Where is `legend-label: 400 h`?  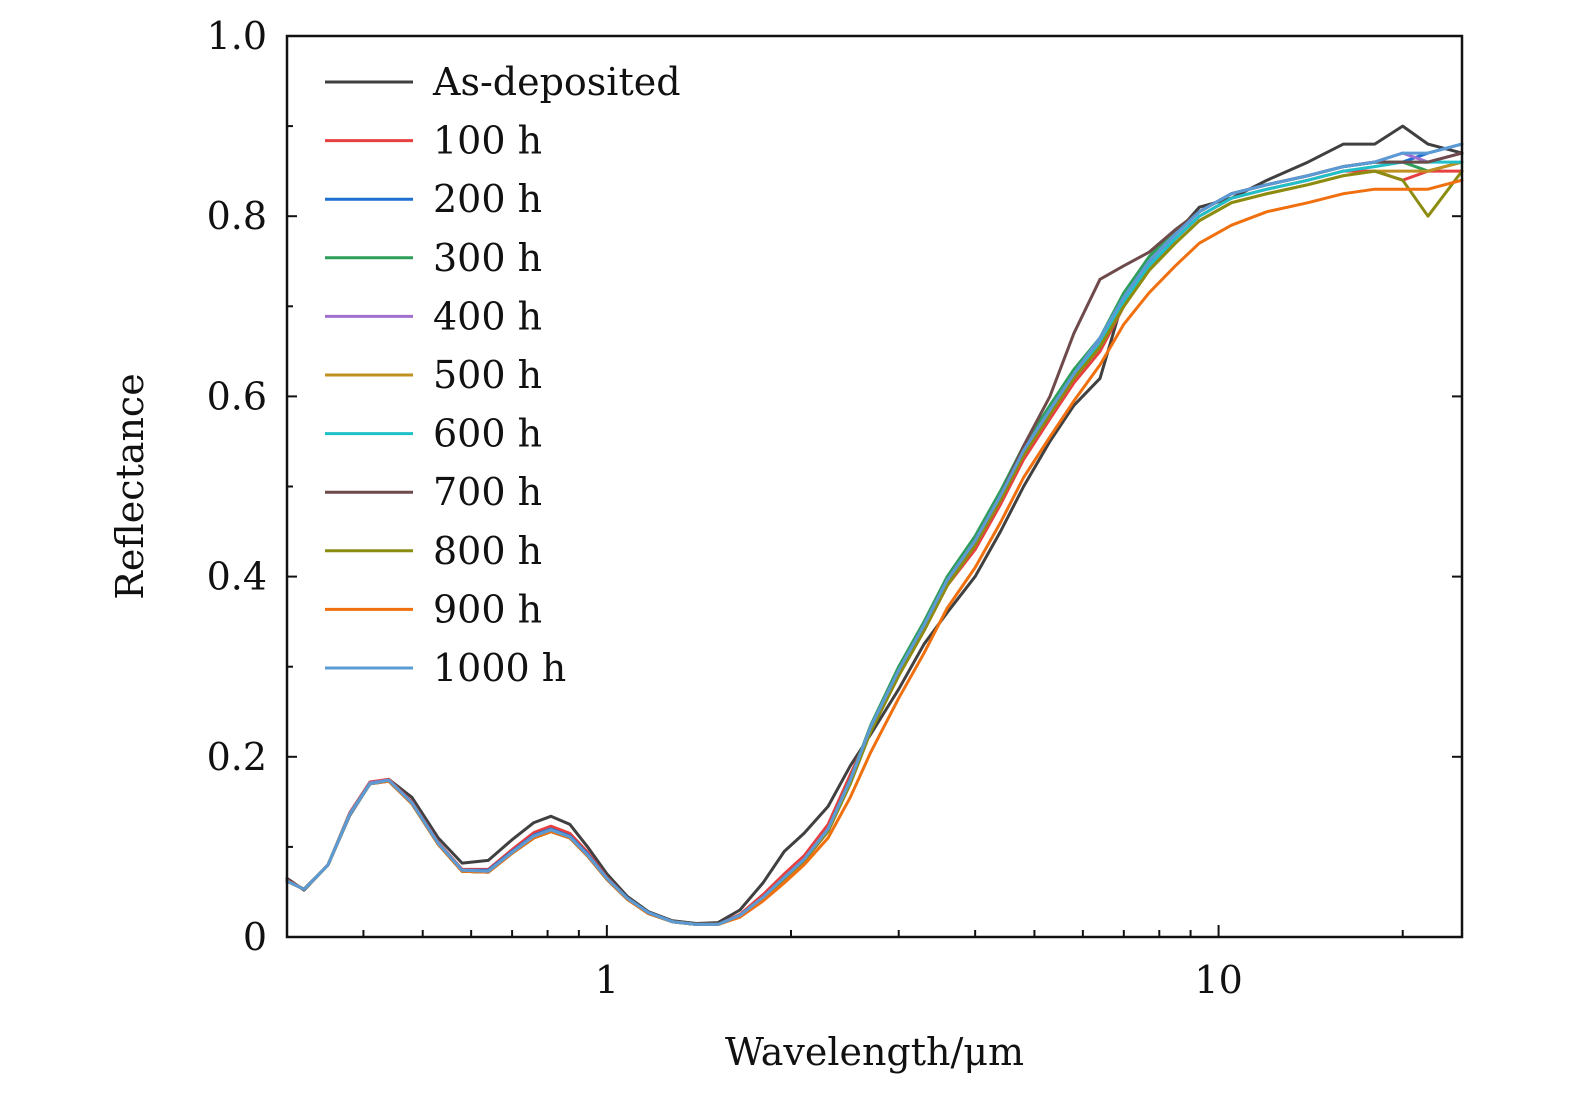 legend-label: 400 h is located at coordinates (487, 316).